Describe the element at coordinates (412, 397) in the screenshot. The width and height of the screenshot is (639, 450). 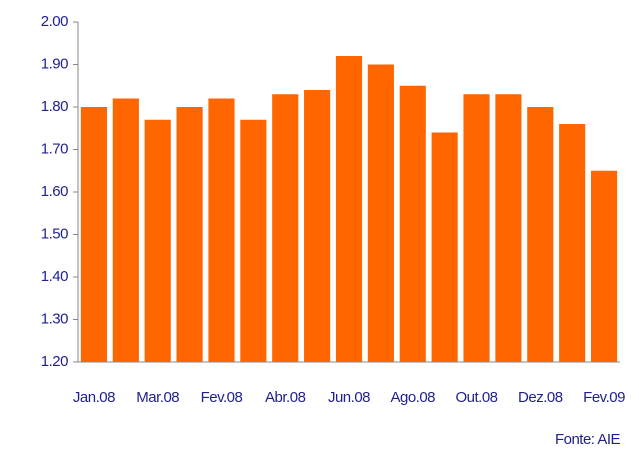
I see `x-tick-label: Ago.08` at that location.